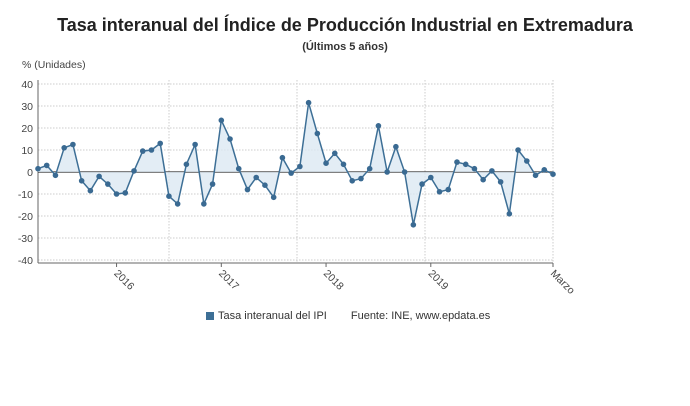 The height and width of the screenshot is (406, 690). I want to click on y-tick-label: 0, so click(30, 173).